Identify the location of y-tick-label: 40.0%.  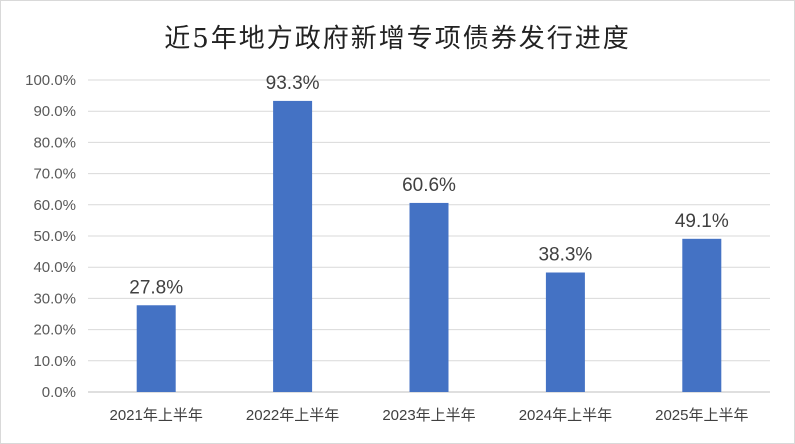
(54, 267).